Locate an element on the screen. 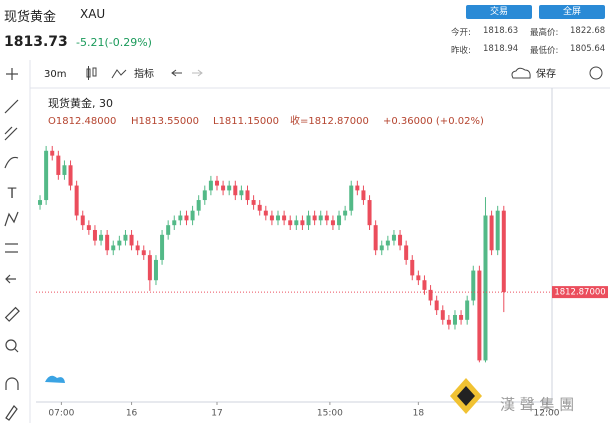 This screenshot has width=610, height=423. x-tick-label: 18 is located at coordinates (419, 414).